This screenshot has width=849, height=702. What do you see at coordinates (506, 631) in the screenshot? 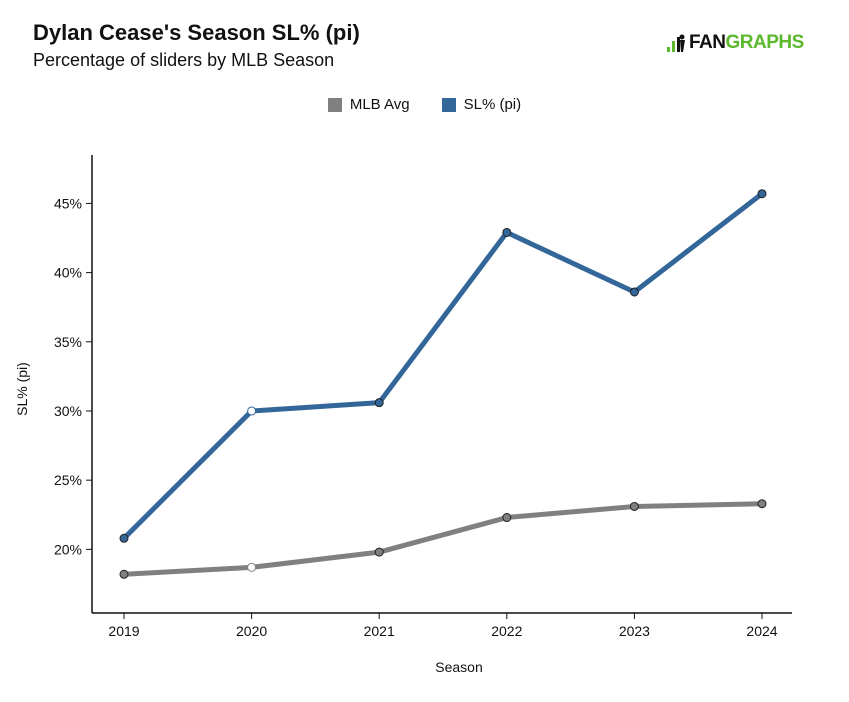
I see `x-tick-label: 2022` at bounding box center [506, 631].